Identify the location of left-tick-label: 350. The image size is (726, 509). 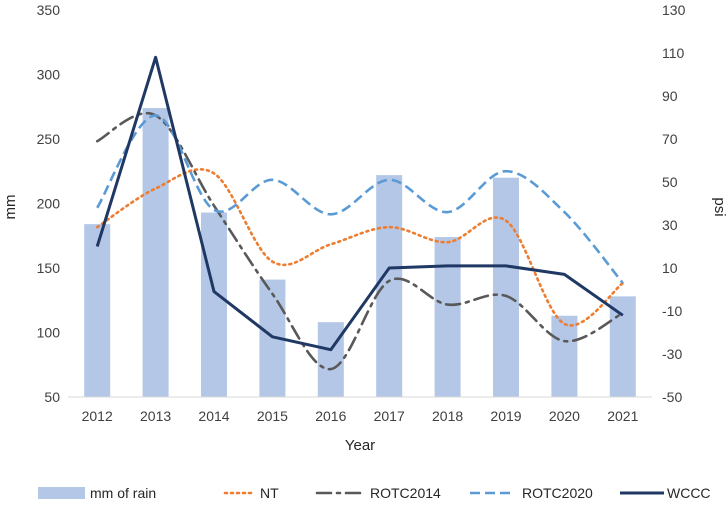
(49, 10).